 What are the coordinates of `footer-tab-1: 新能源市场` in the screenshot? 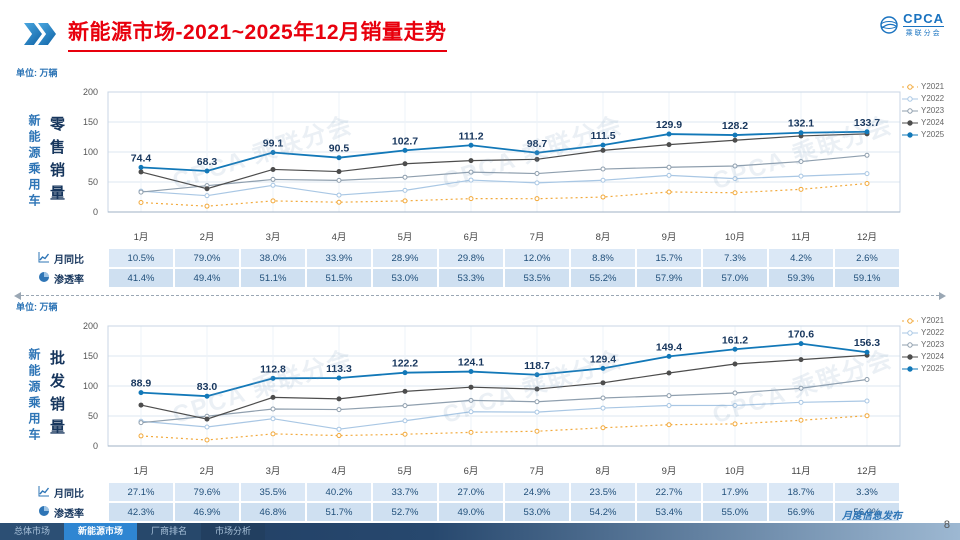 It's located at (101, 531).